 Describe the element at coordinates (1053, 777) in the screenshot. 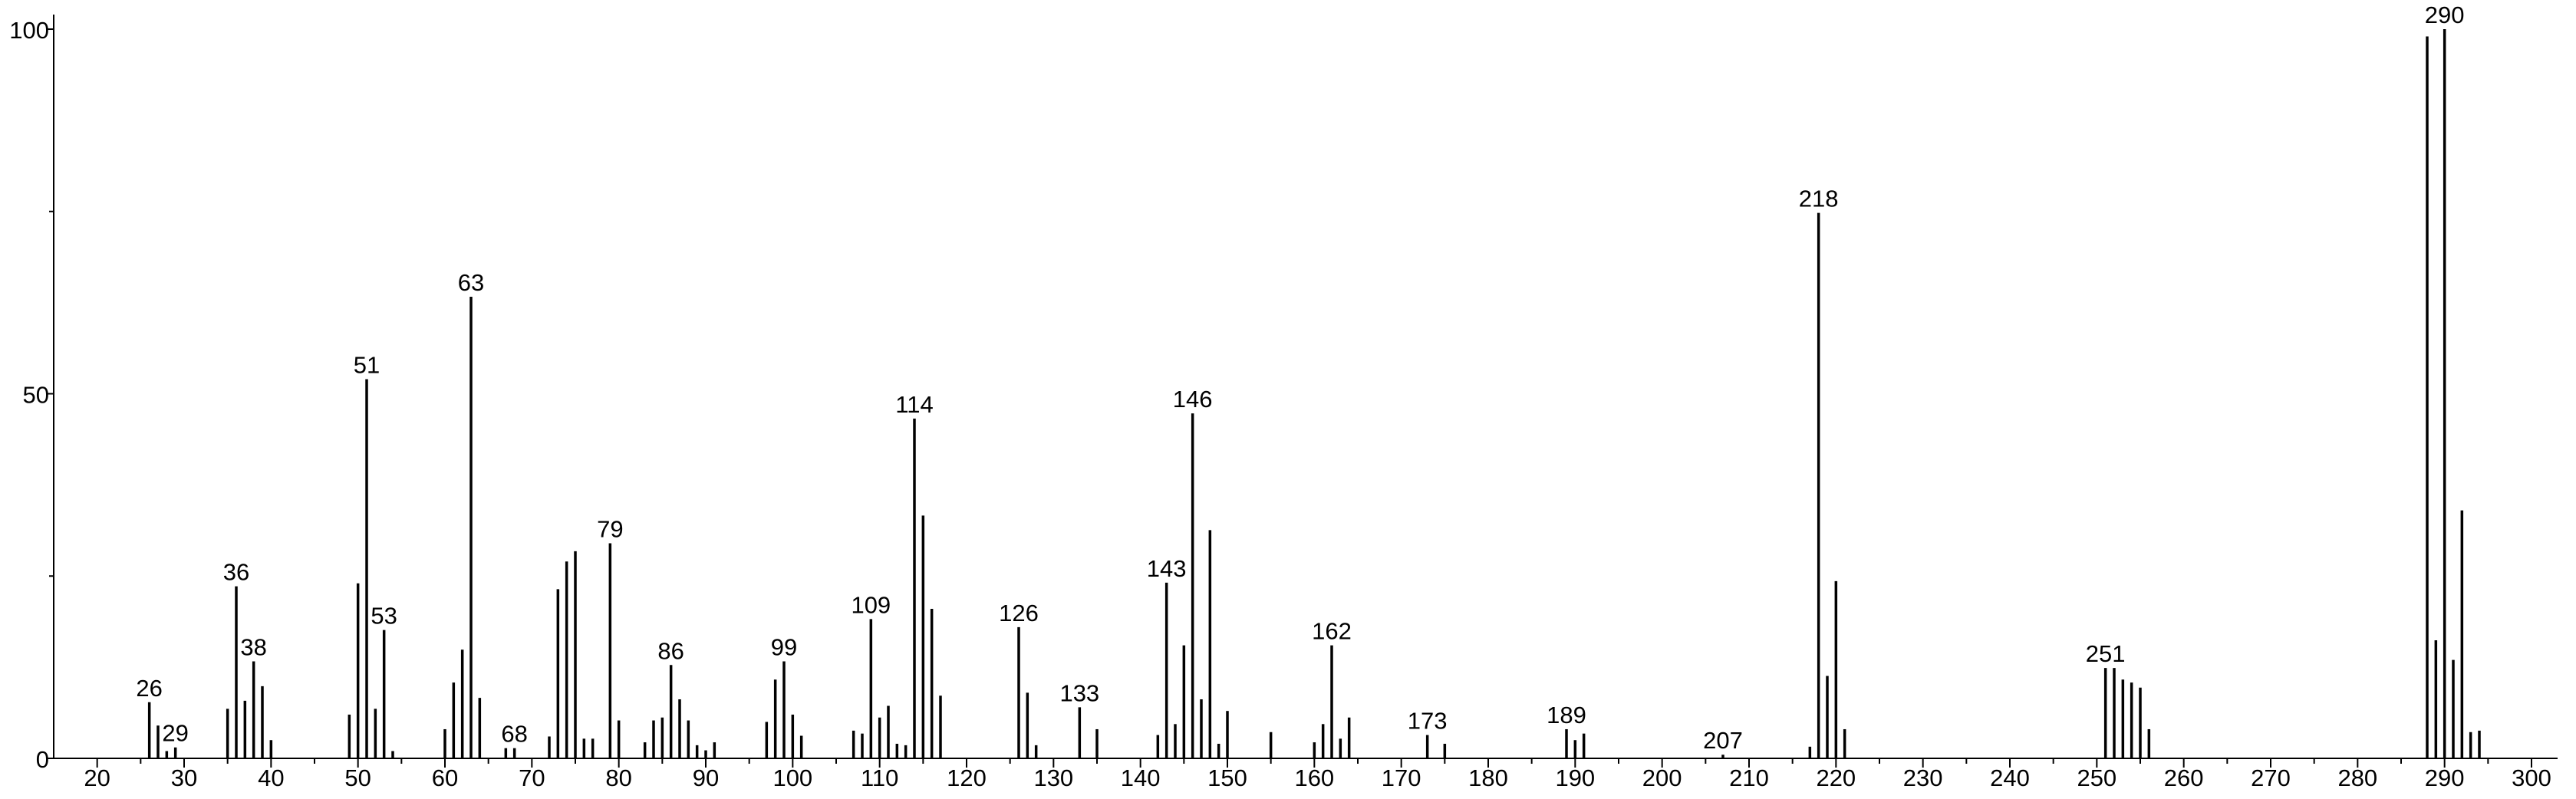

I see `x-tick-label: 130` at that location.